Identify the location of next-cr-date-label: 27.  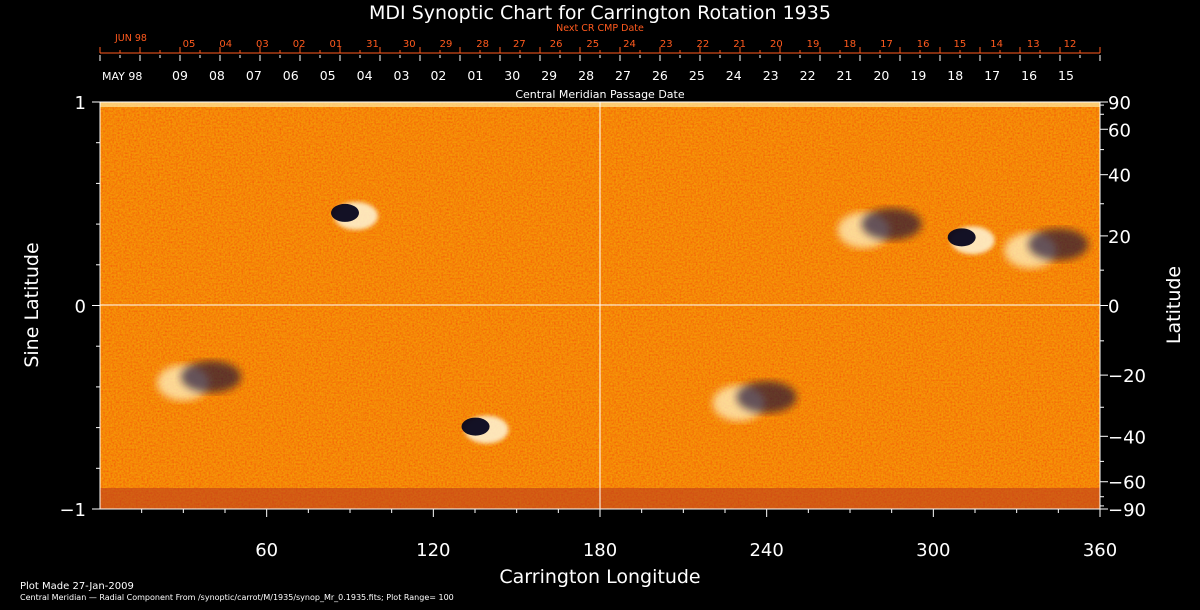
(519, 44).